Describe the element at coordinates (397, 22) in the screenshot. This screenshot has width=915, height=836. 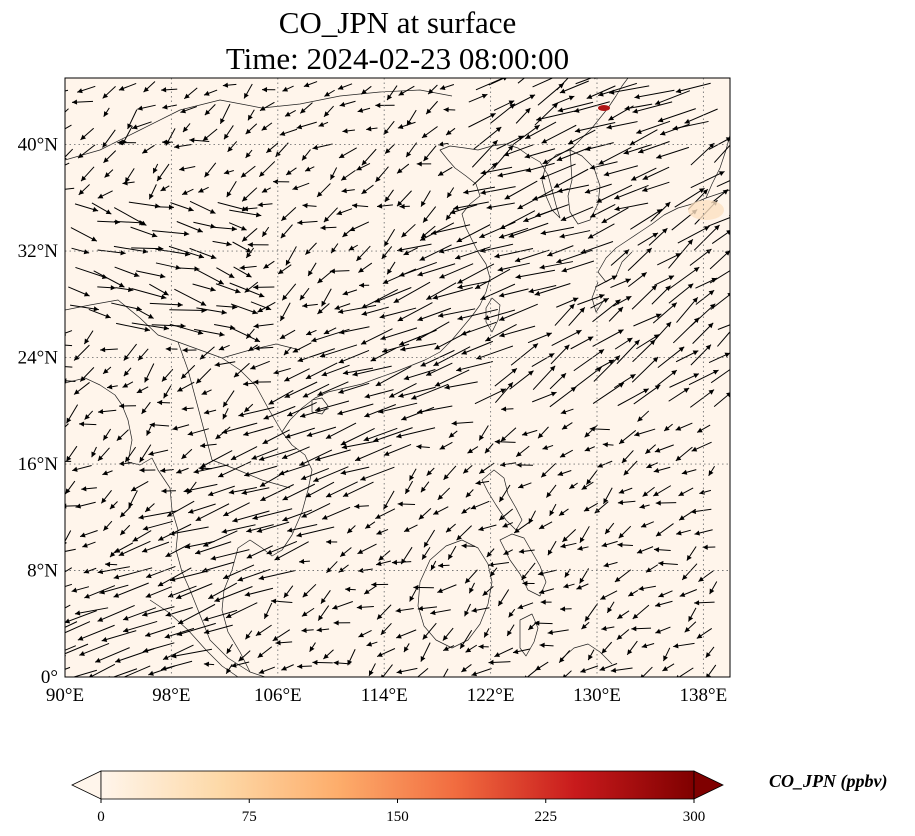
I see `map-title-variable: CO_JPN at surface` at that location.